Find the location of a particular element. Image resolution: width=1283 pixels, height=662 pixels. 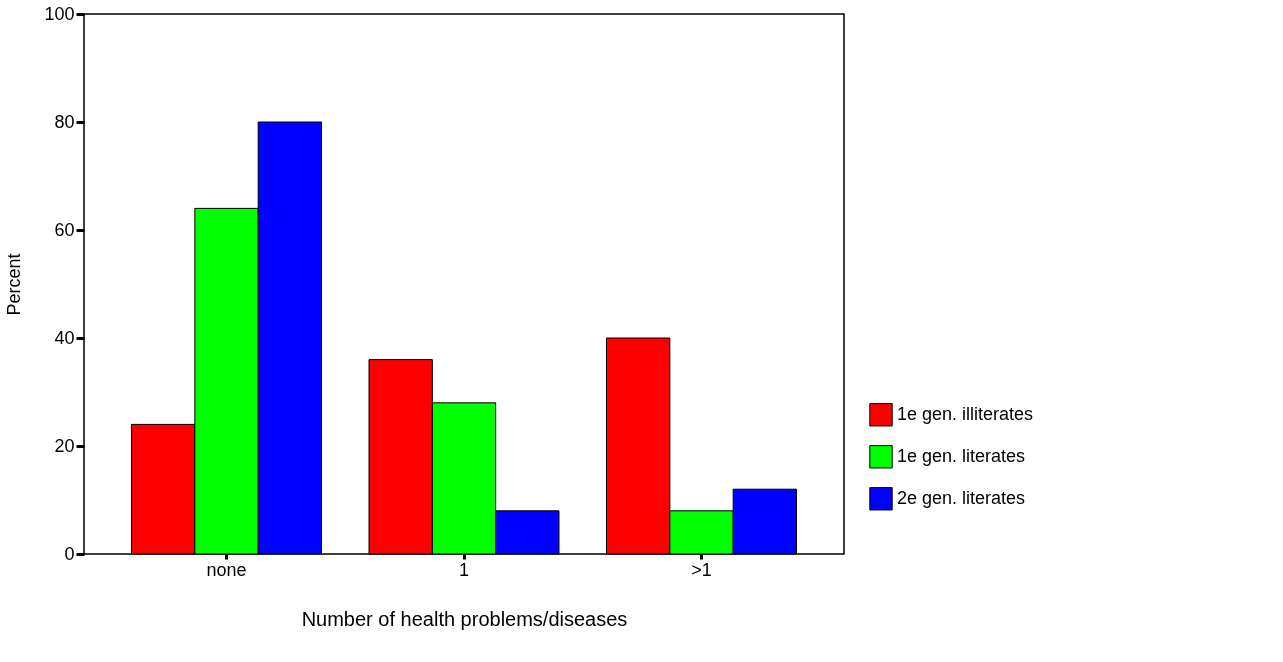

y-tick-label: 20 is located at coordinates (64, 445).